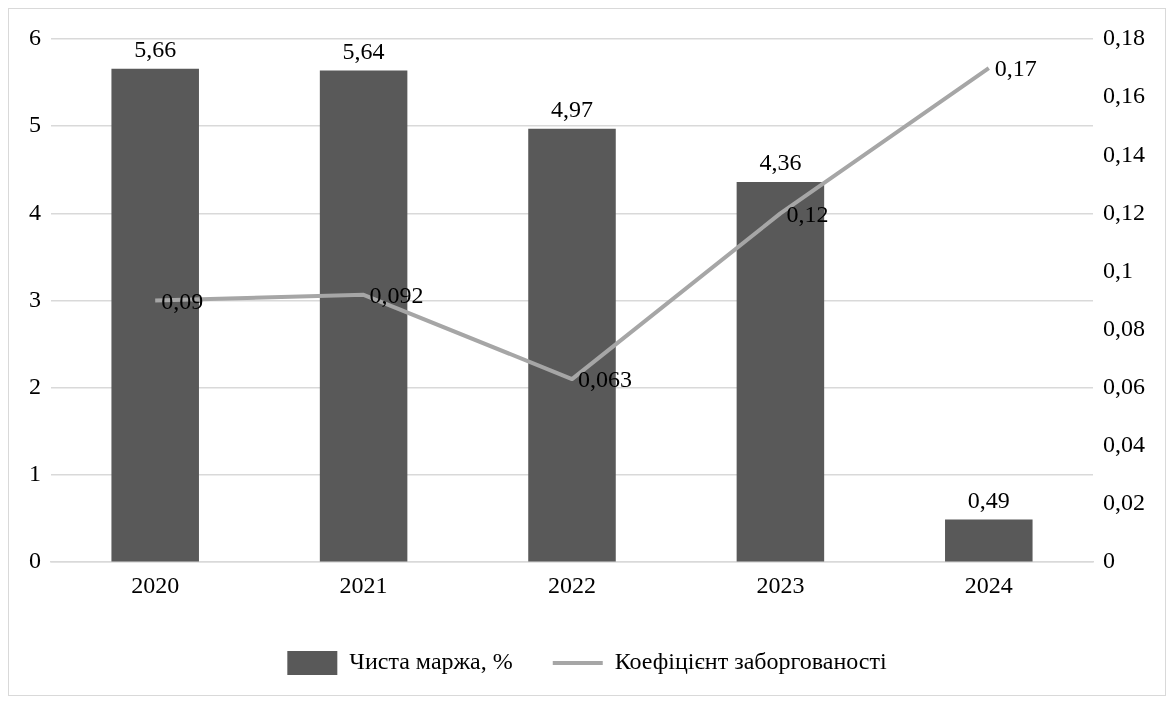  I want to click on data-label: 5,64, so click(363, 50).